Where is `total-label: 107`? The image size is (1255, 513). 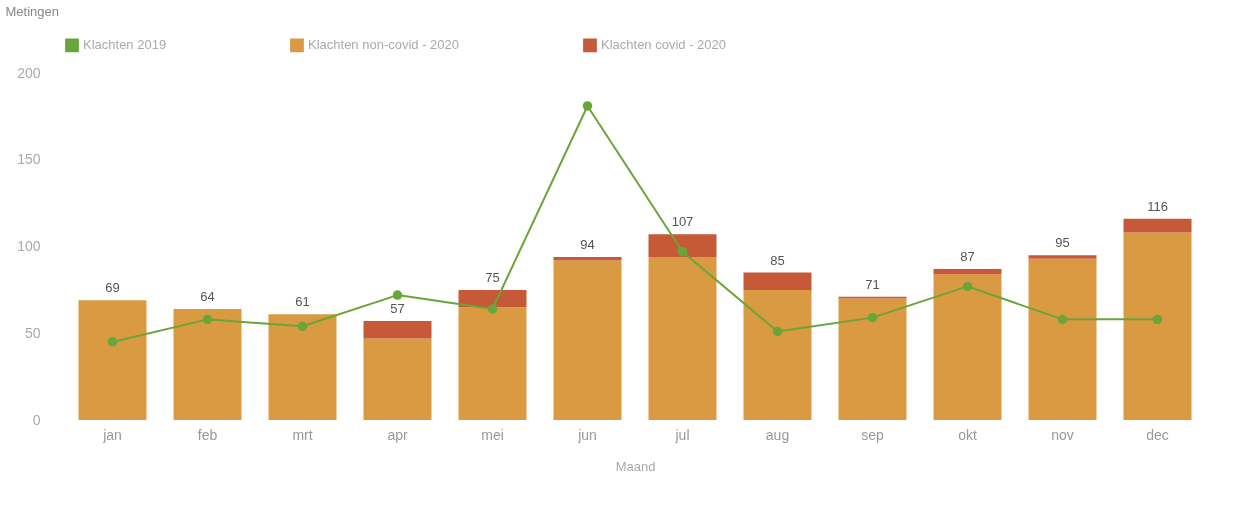 total-label: 107 is located at coordinates (682, 222).